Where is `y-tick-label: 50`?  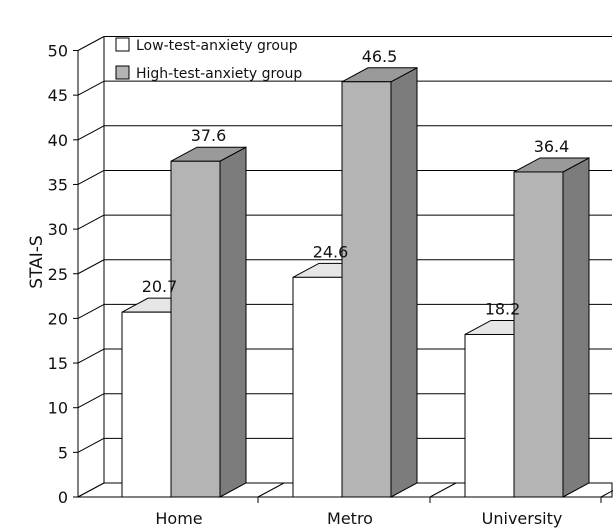
y-tick-label: 50 is located at coordinates (58, 51).